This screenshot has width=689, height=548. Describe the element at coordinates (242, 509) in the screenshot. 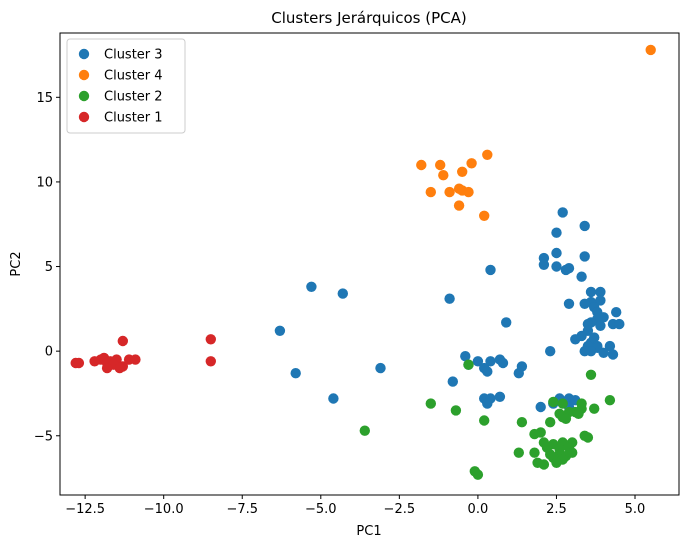

I see `x-tick-label: −7.5` at that location.